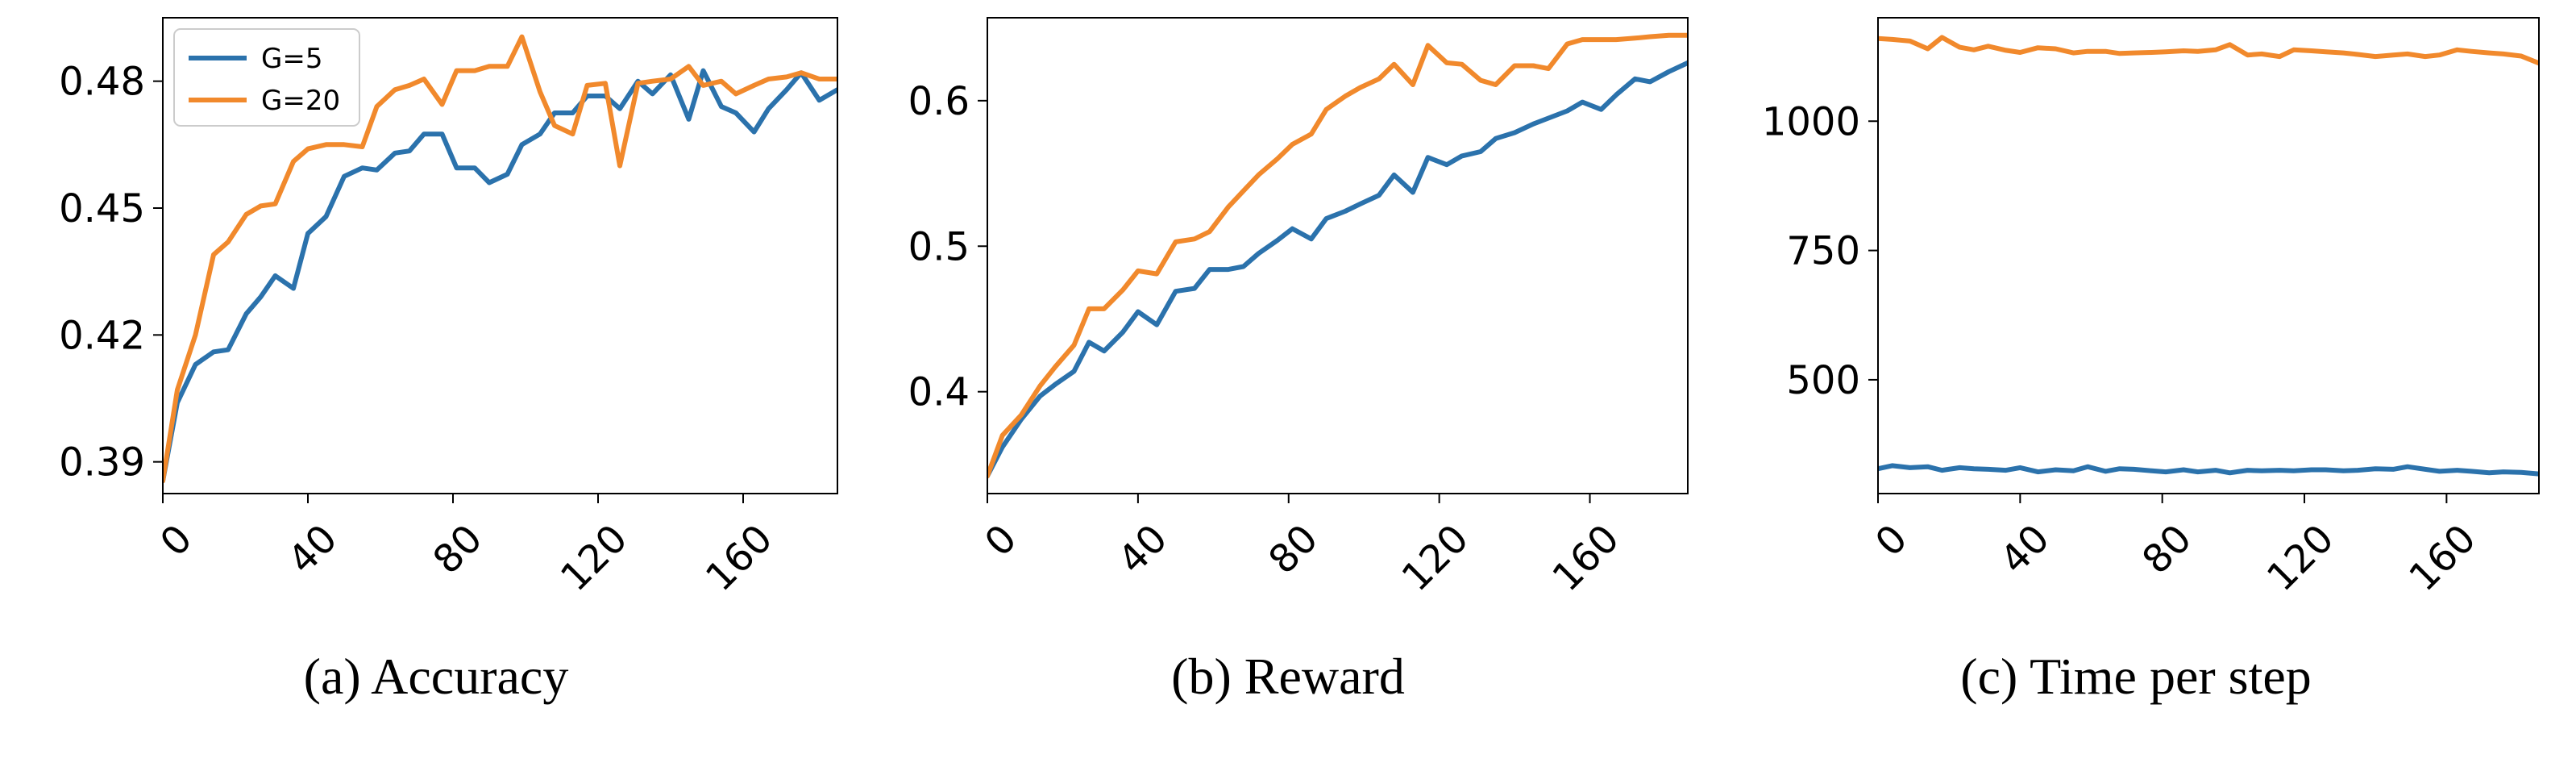 The height and width of the screenshot is (771, 2576). What do you see at coordinates (102, 463) in the screenshot?
I see `y-tick-label: 0.39` at bounding box center [102, 463].